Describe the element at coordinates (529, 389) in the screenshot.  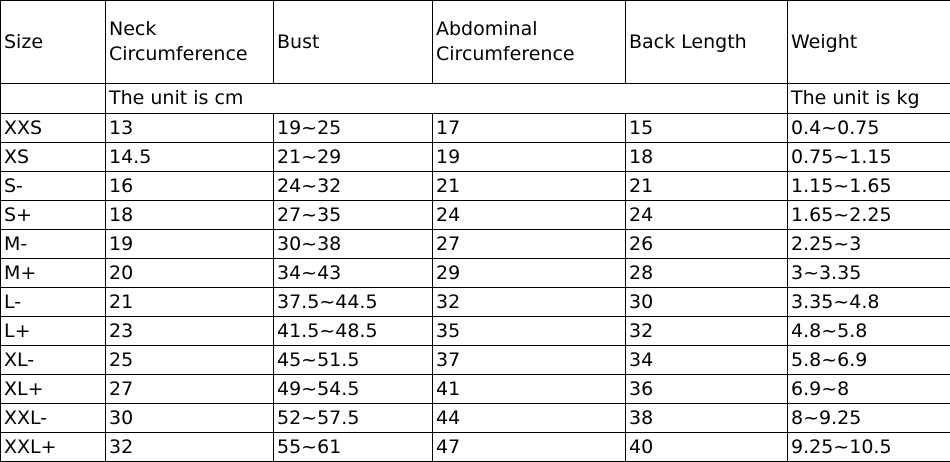
I see `cell-abd: 41` at that location.